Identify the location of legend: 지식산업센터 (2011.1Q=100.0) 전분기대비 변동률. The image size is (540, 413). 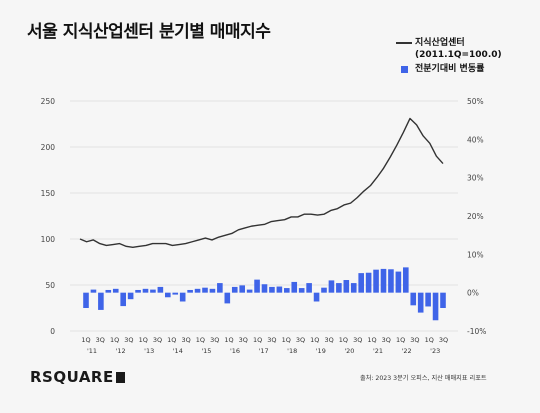
(447, 57).